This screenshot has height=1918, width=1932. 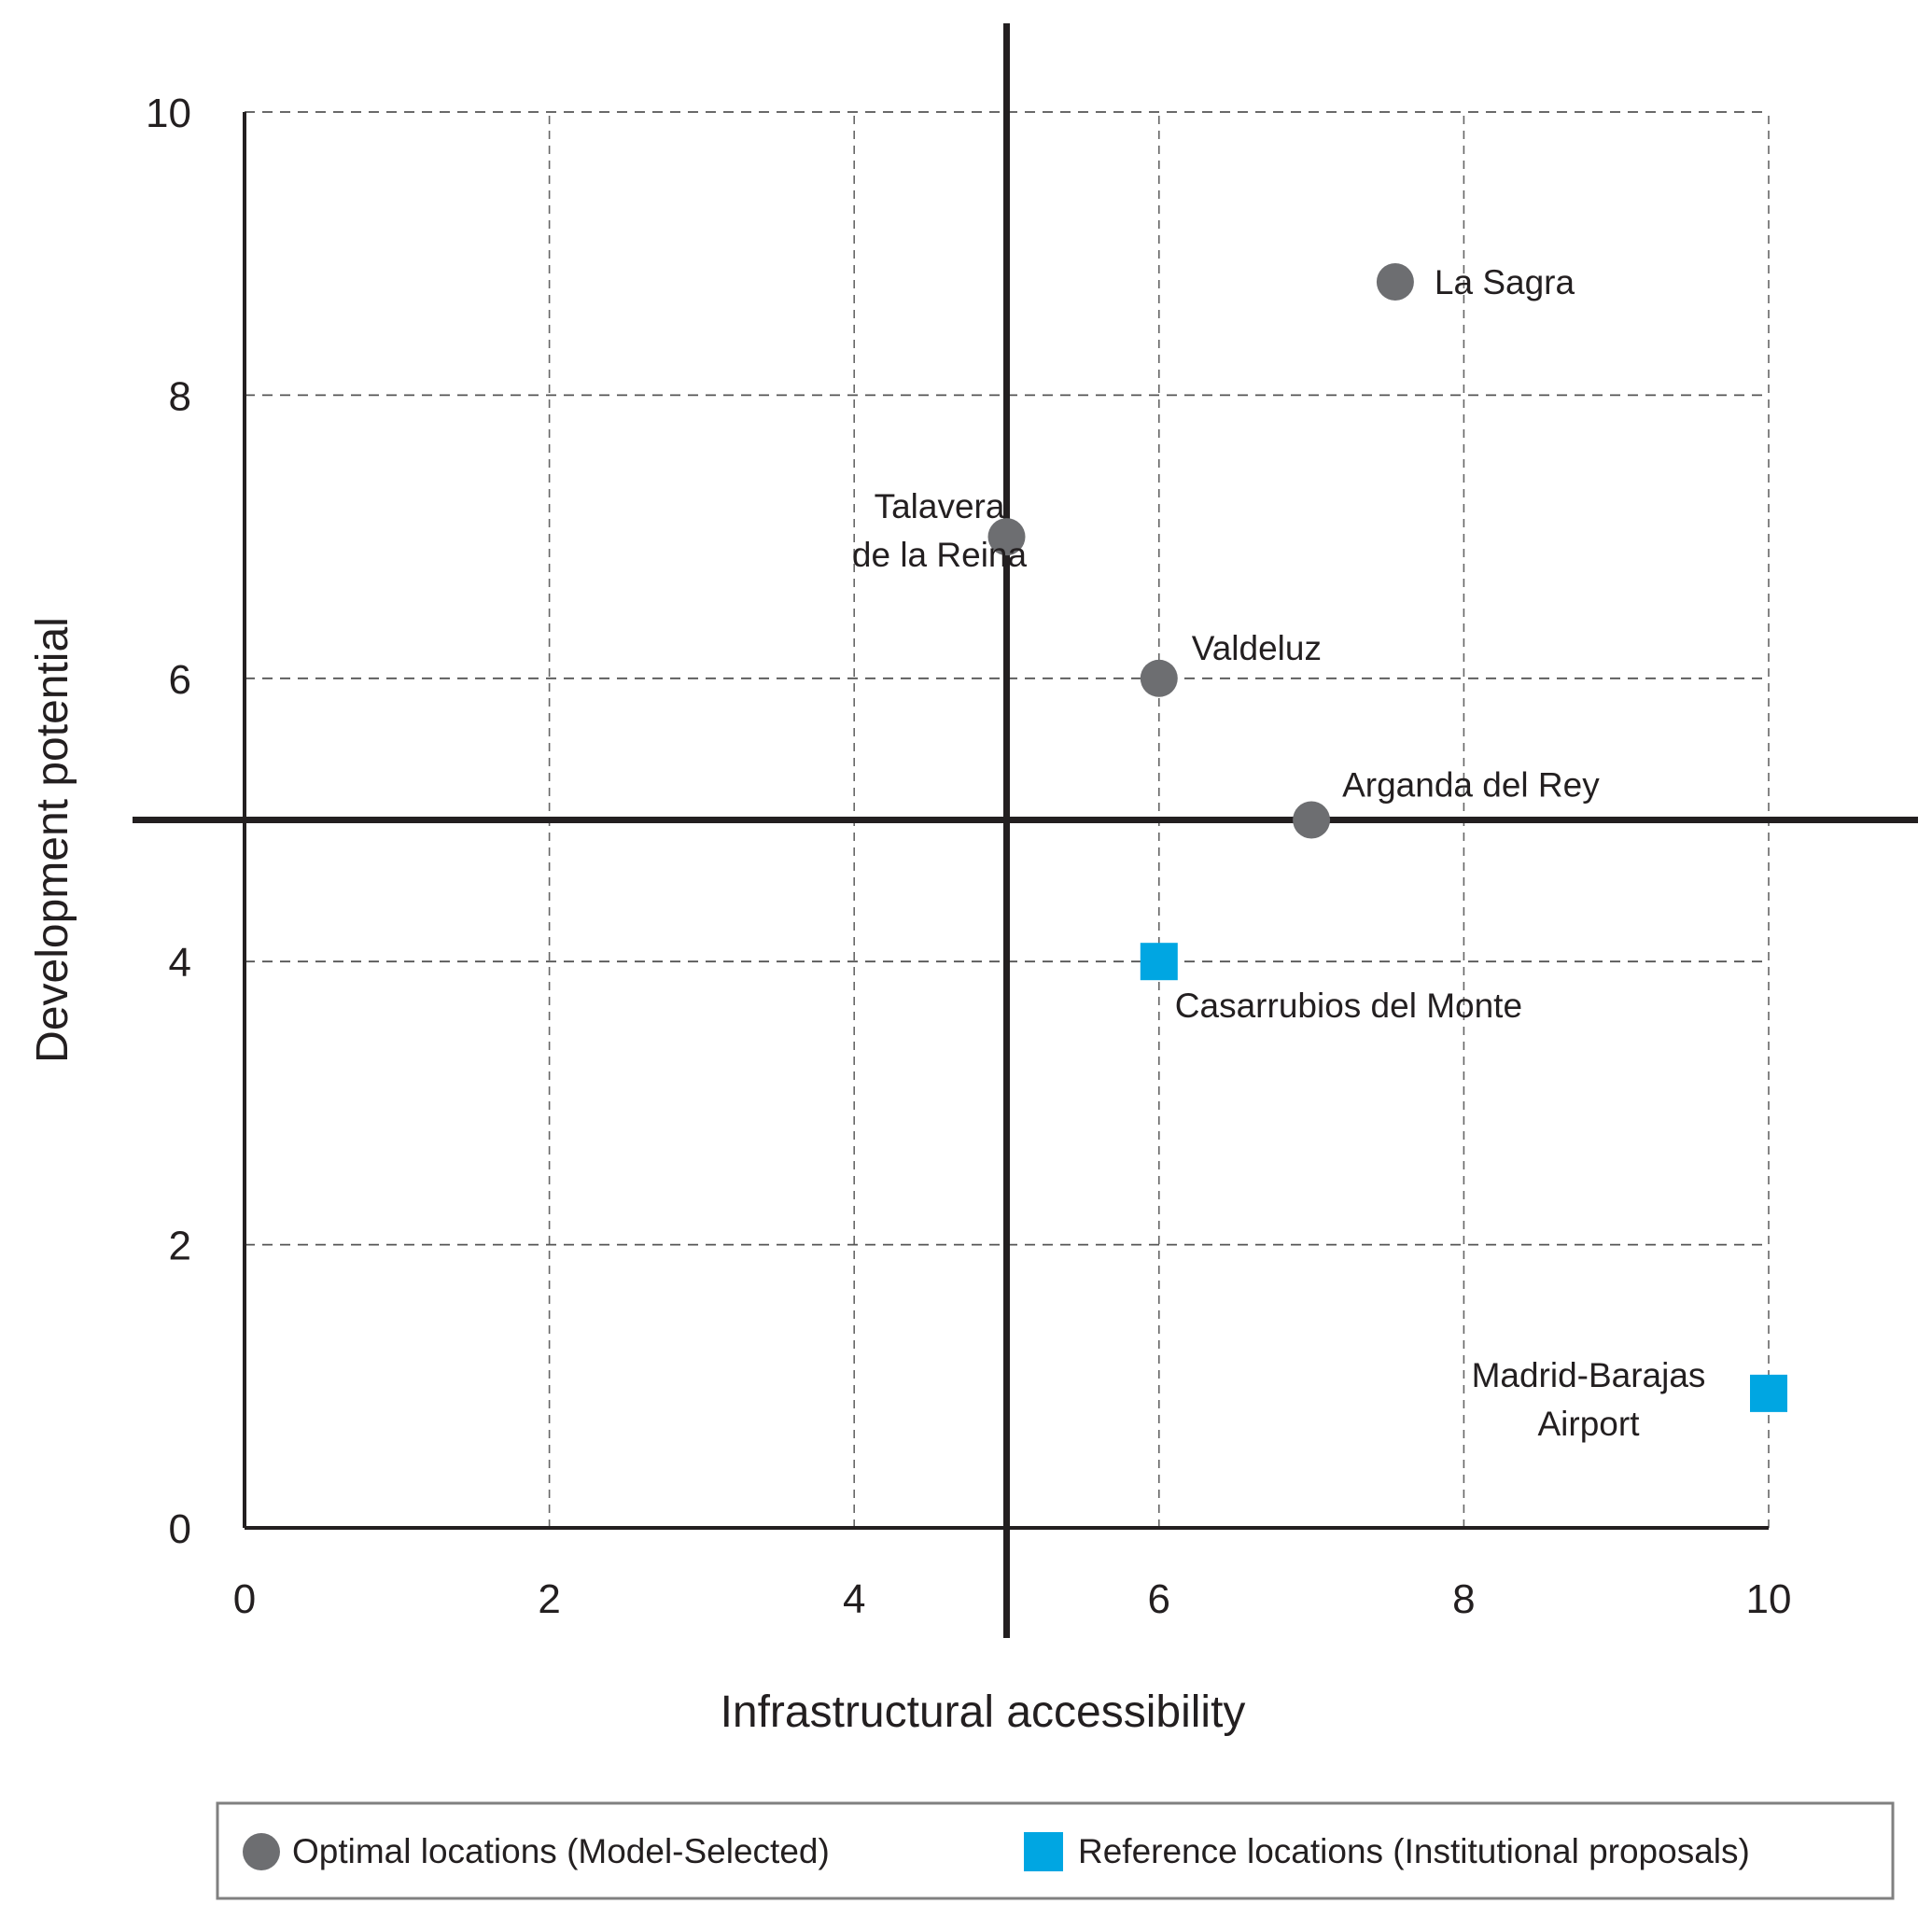 I want to click on y-tick-label: 4, so click(x=180, y=963).